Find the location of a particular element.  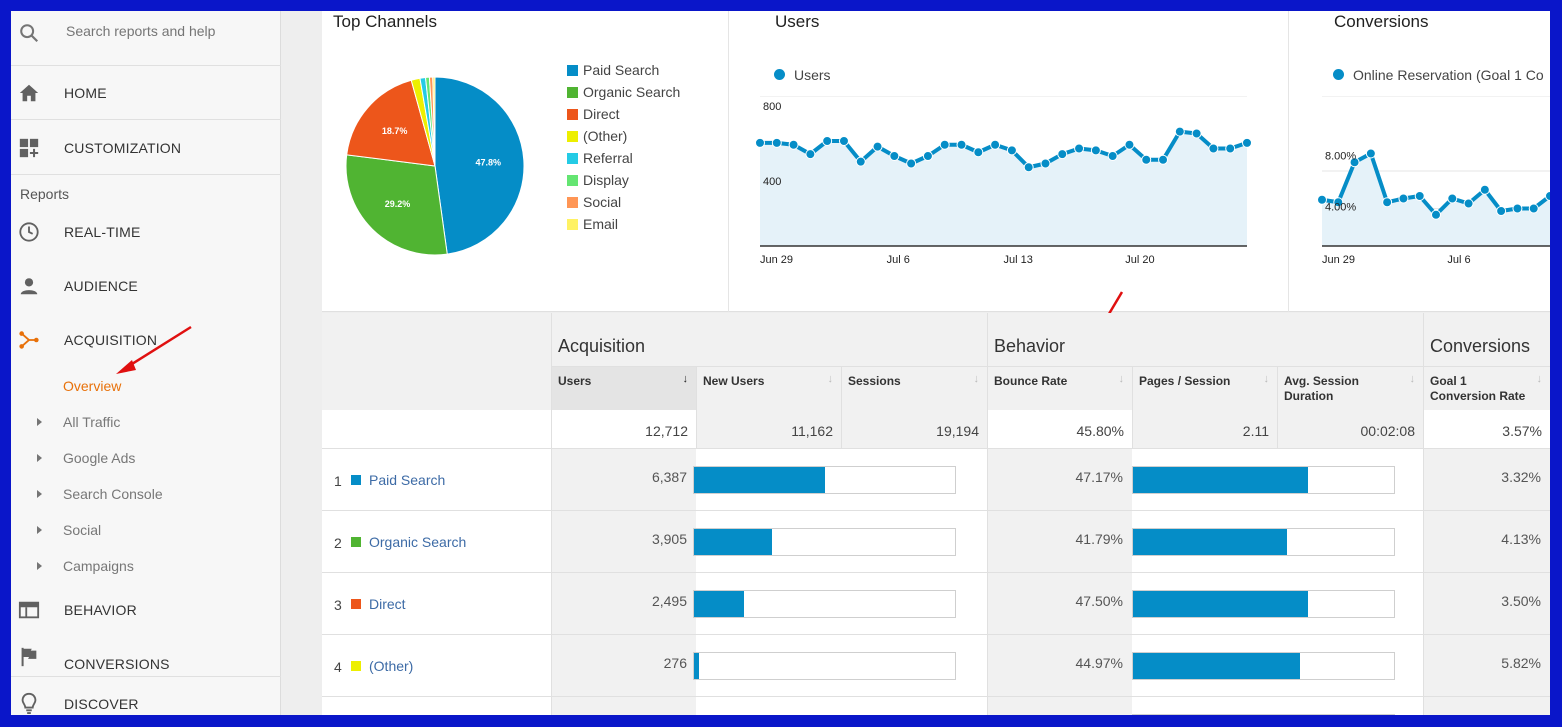

x-tick-label: Jun 29 is located at coordinates (776, 260).